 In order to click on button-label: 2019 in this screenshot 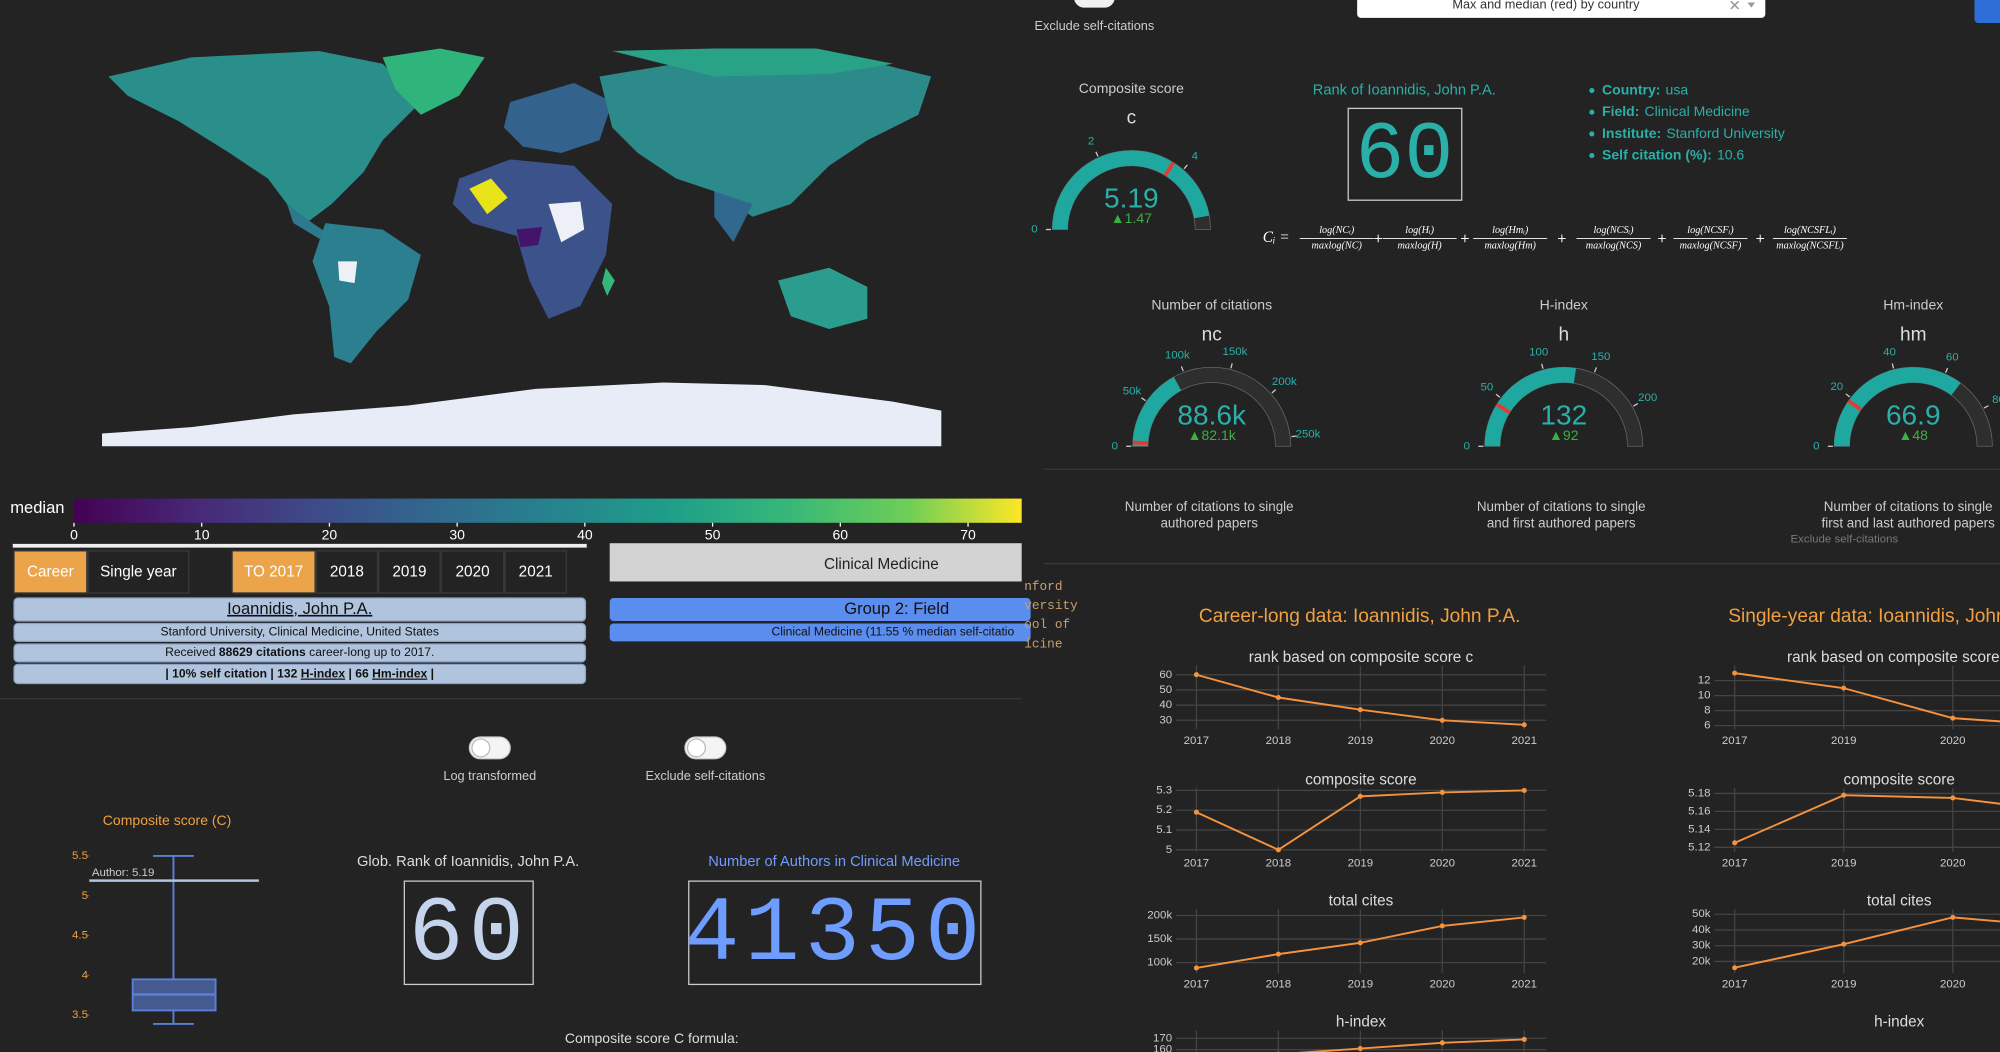, I will do `click(409, 572)`.